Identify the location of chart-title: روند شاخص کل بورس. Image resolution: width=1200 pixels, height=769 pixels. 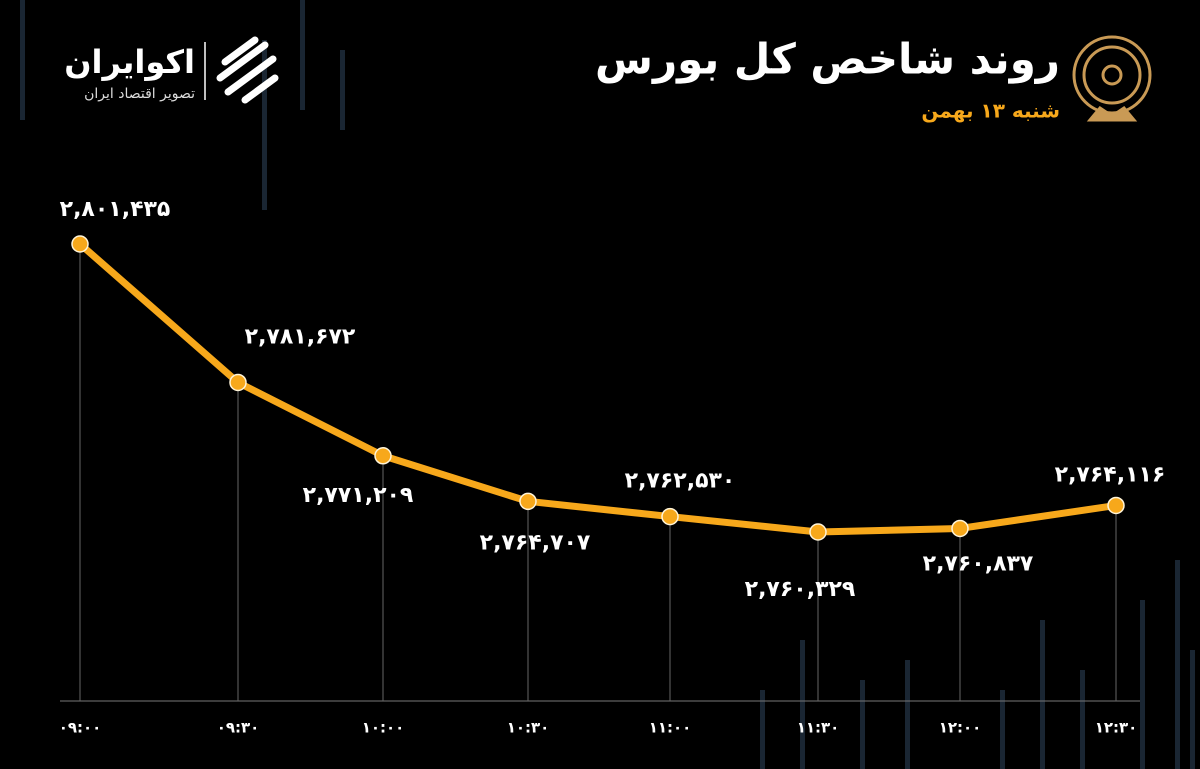
(827, 60).